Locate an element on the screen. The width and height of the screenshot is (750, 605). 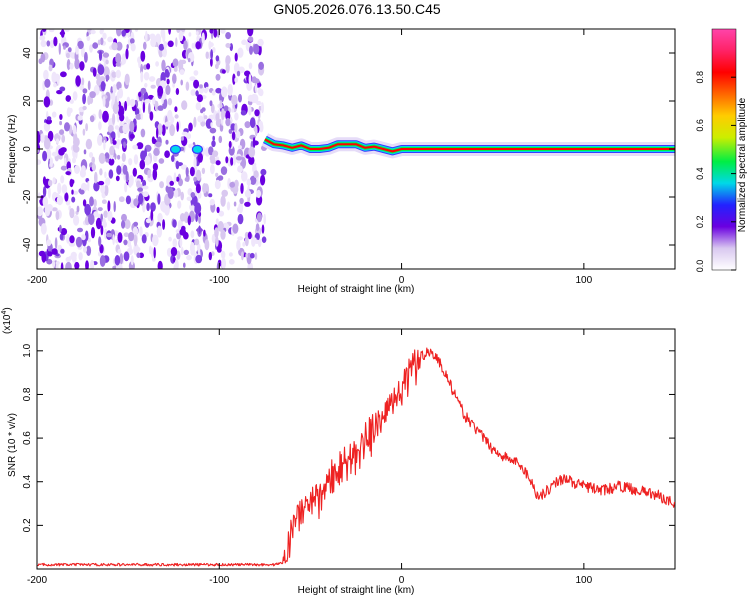
colorbar-label: Normalized spectral amplitude is located at coordinates (742, 164).